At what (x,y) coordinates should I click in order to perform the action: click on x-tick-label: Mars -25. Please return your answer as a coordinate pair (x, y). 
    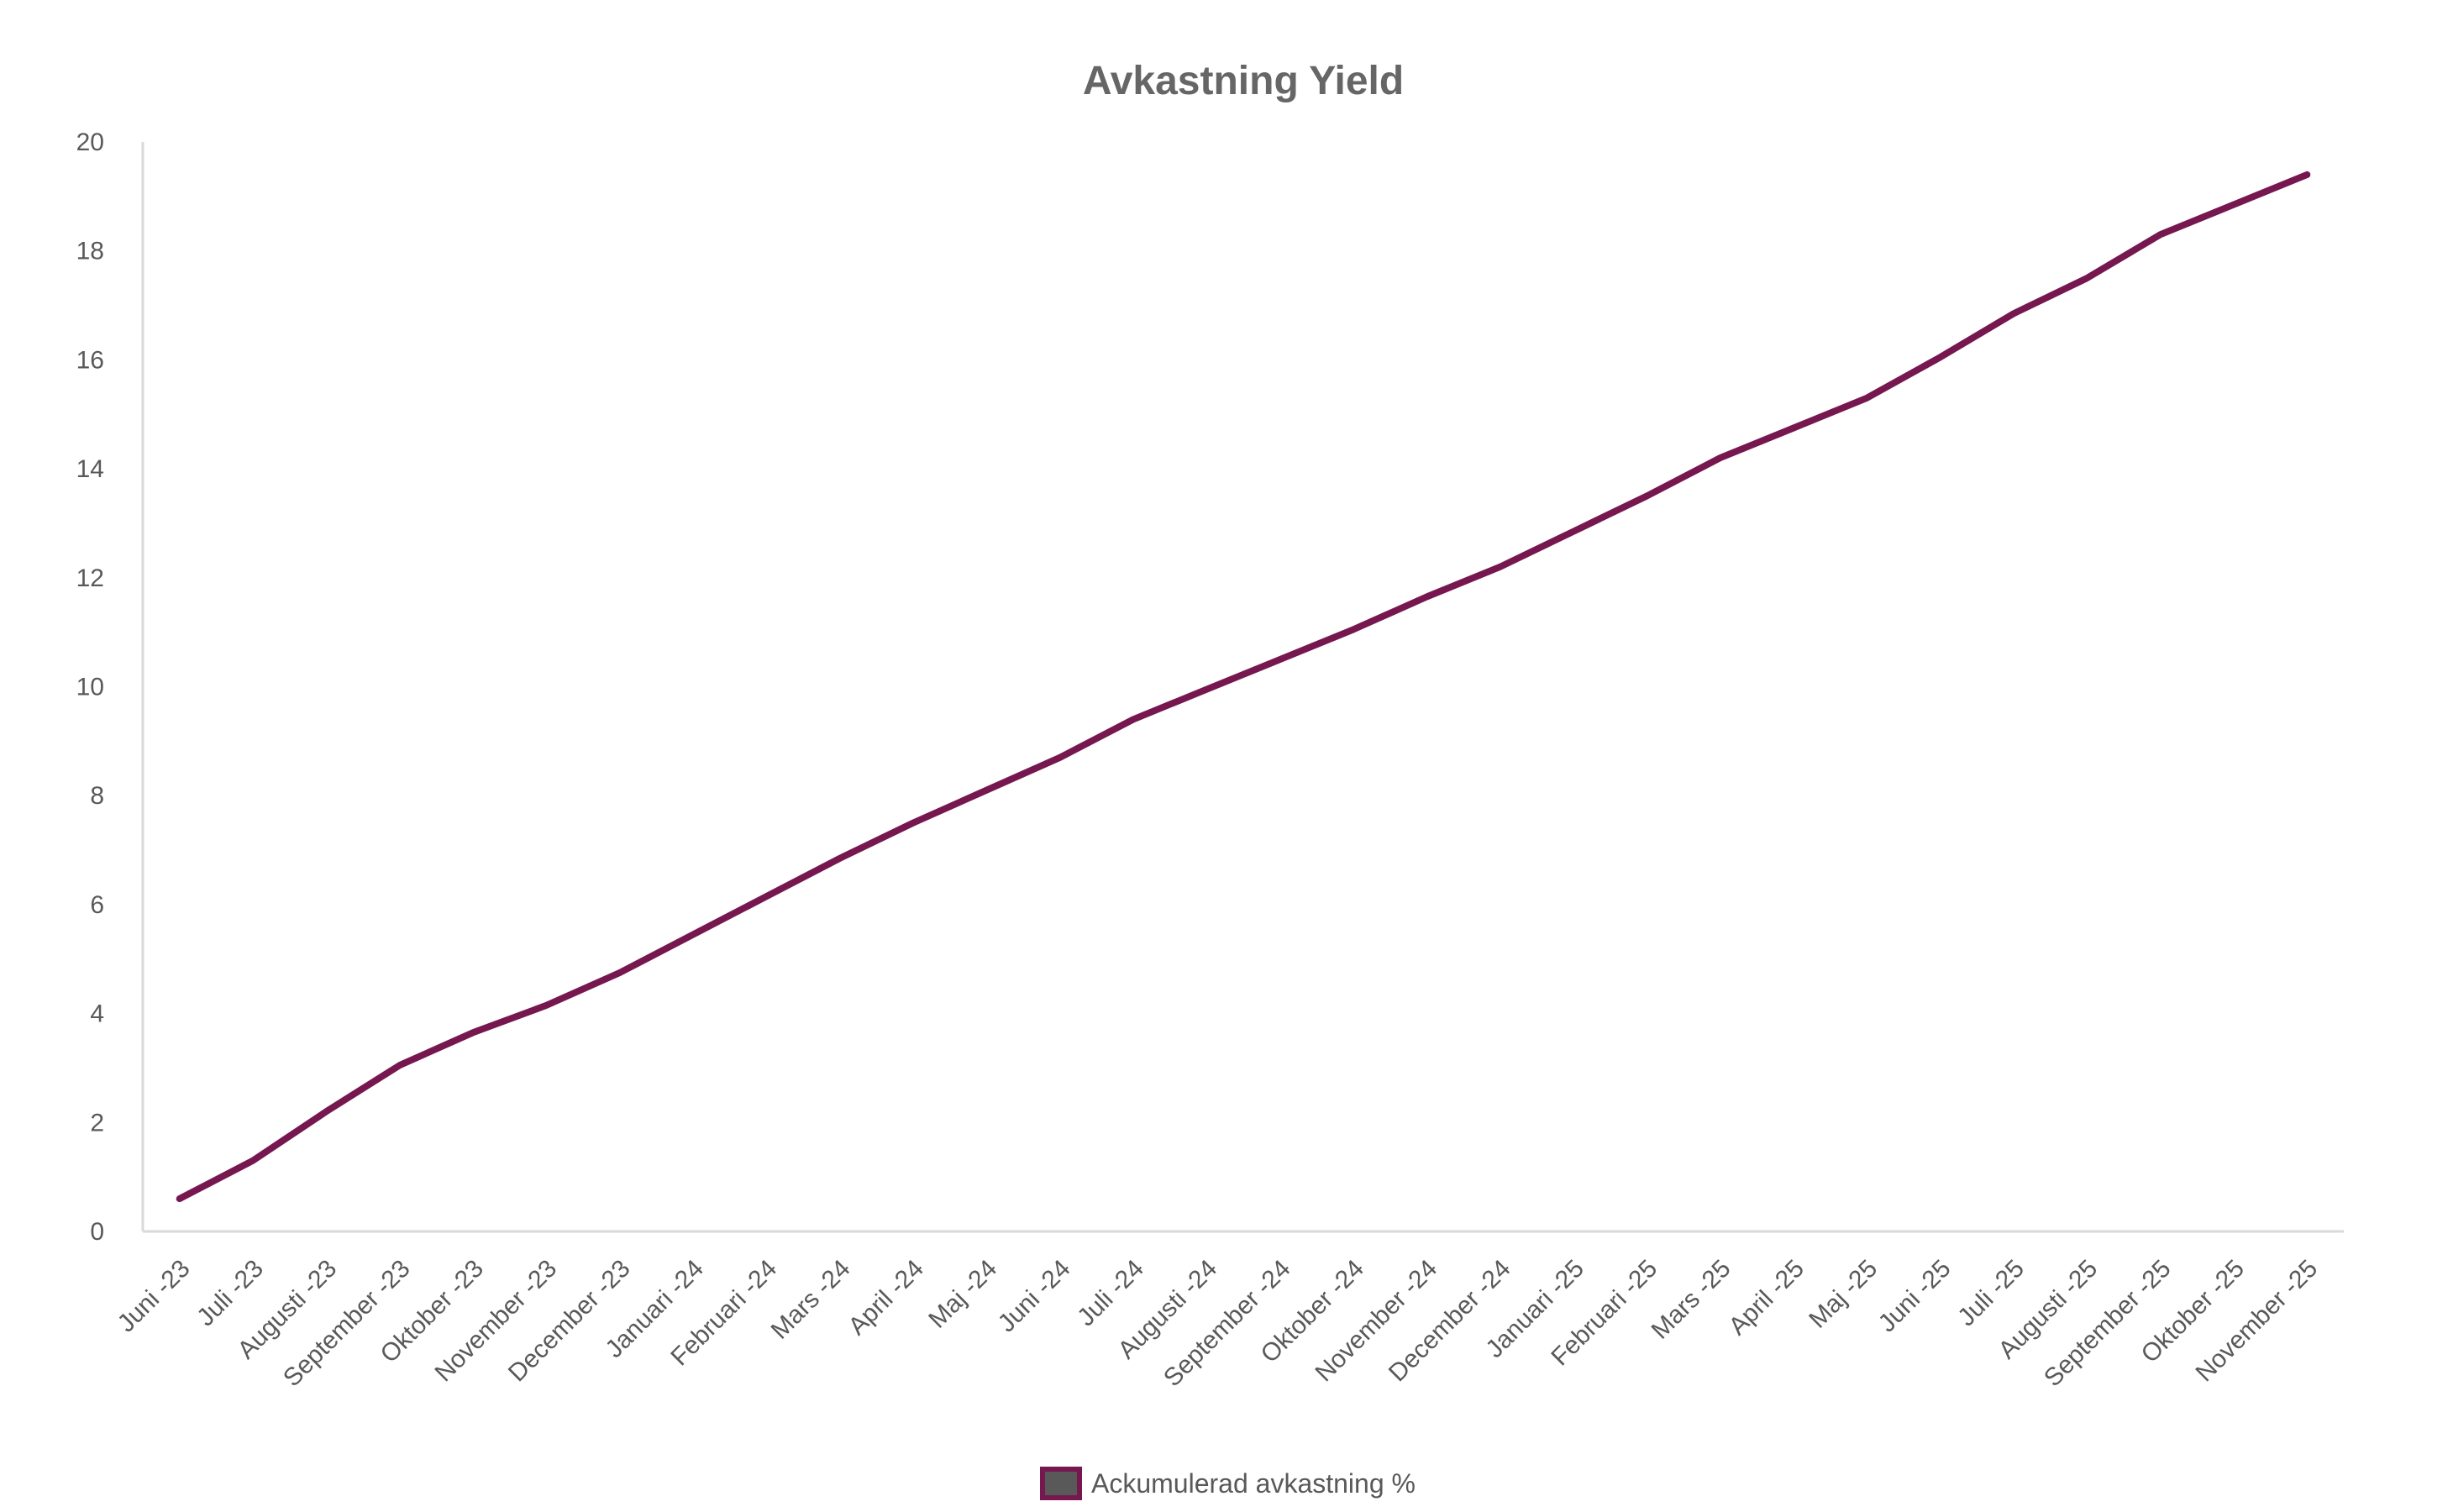
    Looking at the image, I should click on (1691, 1300).